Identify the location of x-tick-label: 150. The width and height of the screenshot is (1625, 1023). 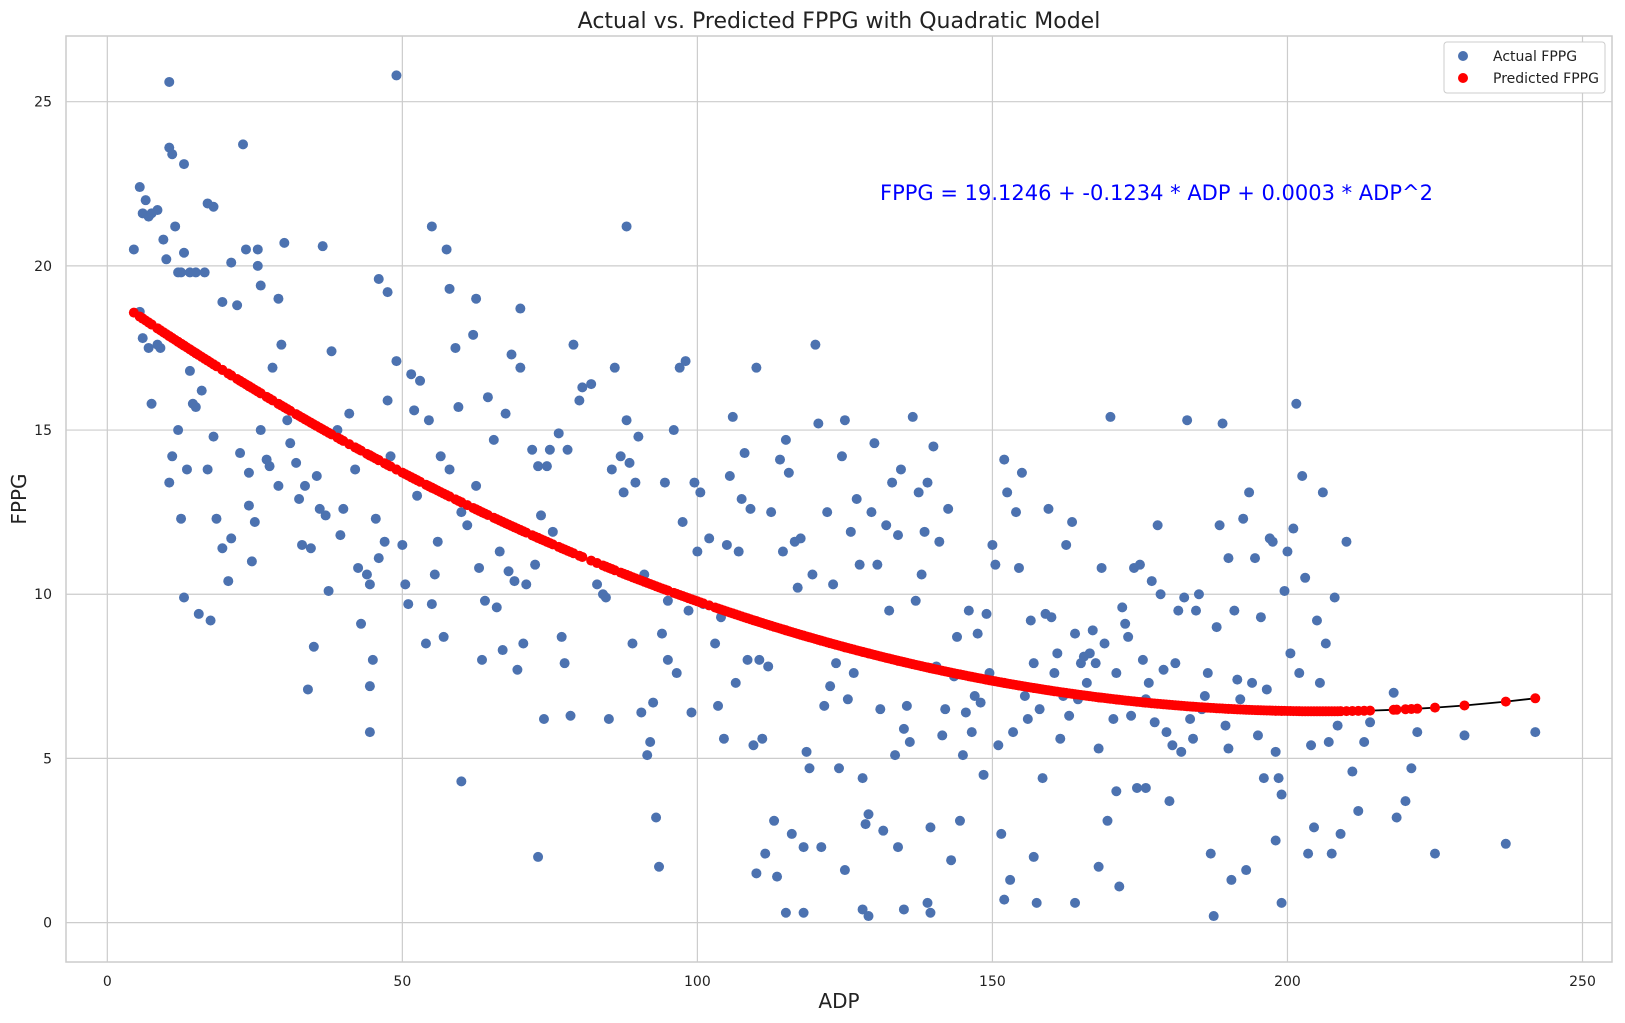
(992, 982).